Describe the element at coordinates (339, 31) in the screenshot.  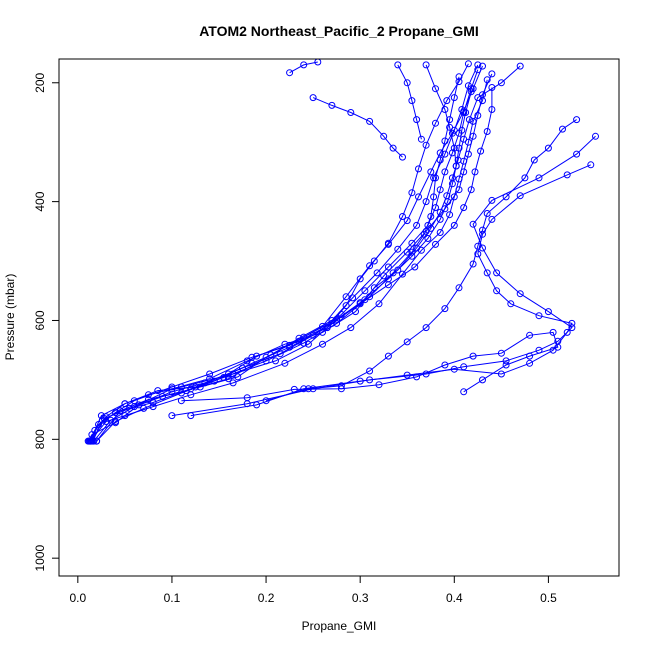
I see `chart-title: ATOM2 Northeast_Pacific_2 Propane_GMI` at that location.